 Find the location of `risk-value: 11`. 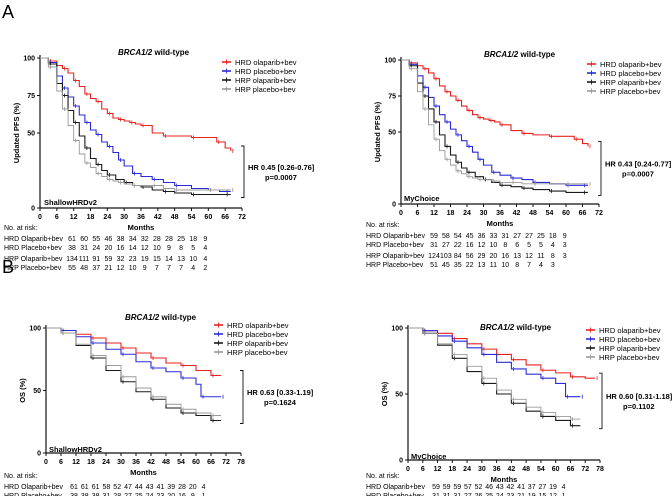

risk-value: 11 is located at coordinates (493, 265).